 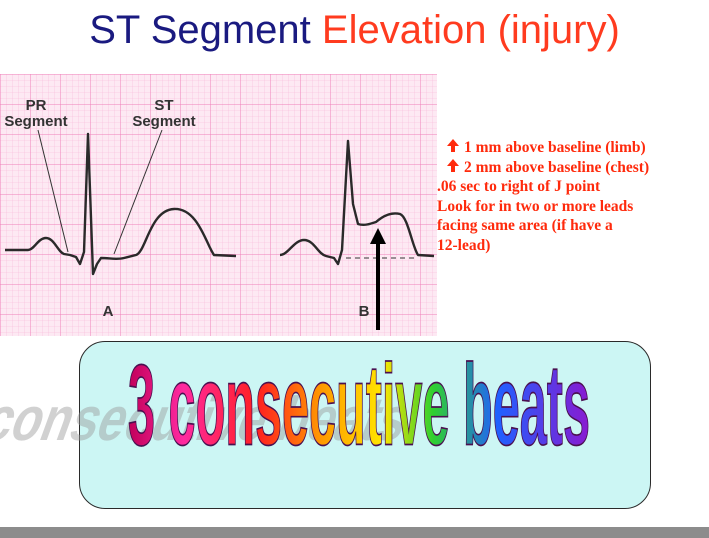 I want to click on note-row: 12-lead), so click(x=573, y=246).